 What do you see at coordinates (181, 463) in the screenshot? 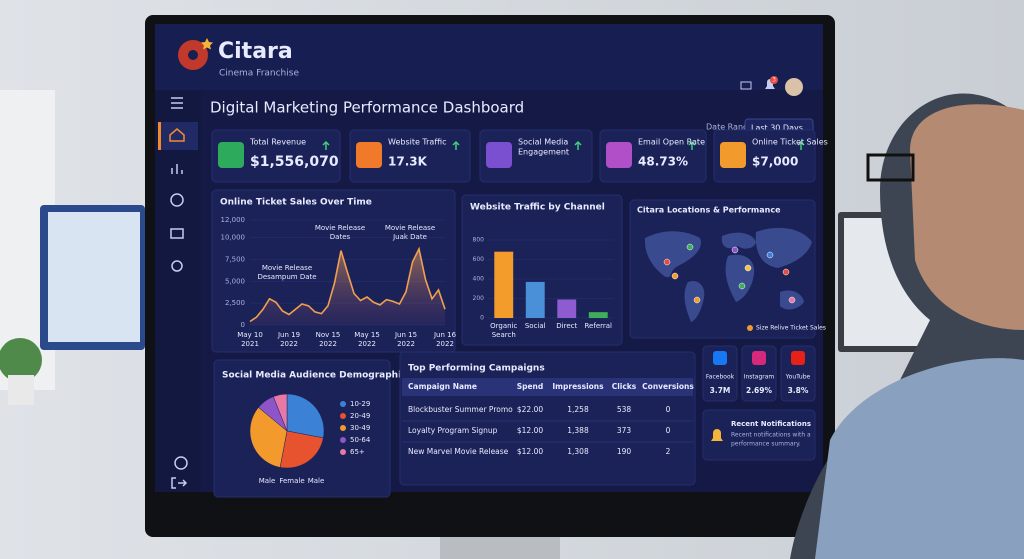
I see `help-icon` at bounding box center [181, 463].